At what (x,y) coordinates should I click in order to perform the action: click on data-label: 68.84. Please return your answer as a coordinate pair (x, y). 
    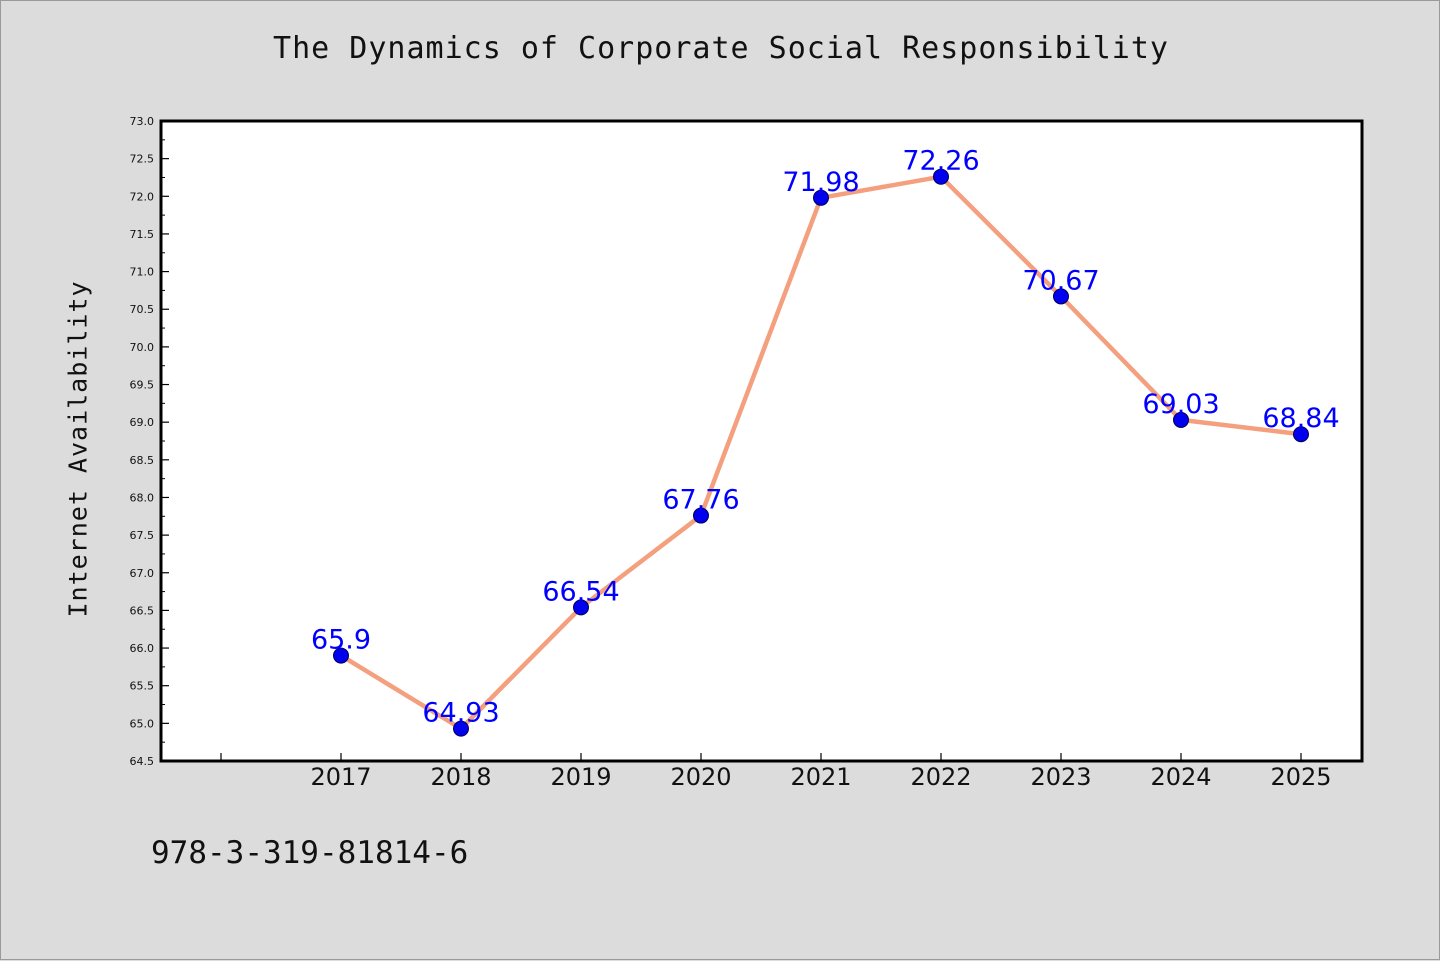
    Looking at the image, I should click on (1300, 418).